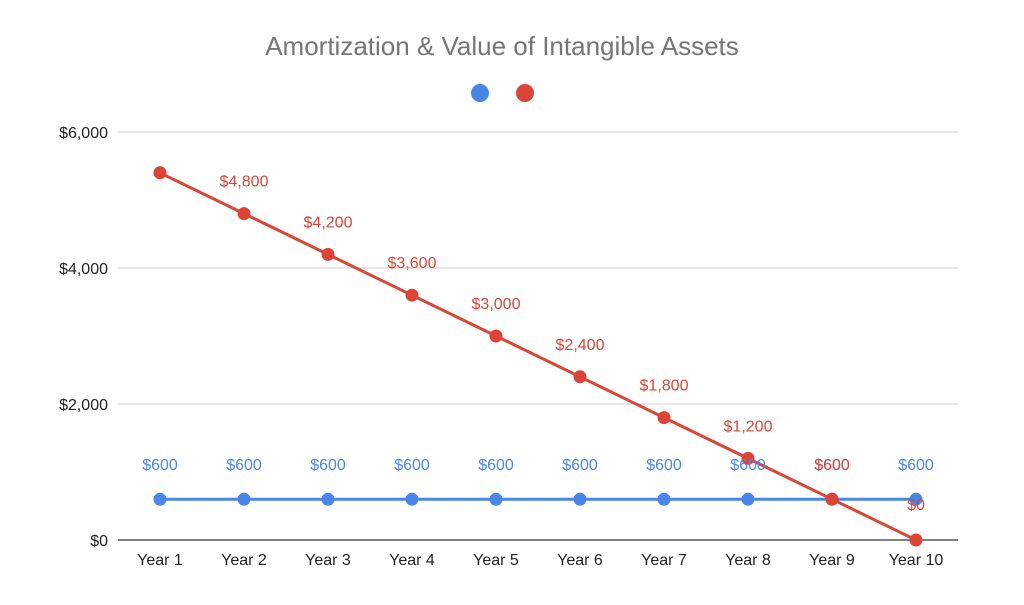 This screenshot has height=605, width=1024. Describe the element at coordinates (83, 269) in the screenshot. I see `y-tick-label: $4,000` at that location.